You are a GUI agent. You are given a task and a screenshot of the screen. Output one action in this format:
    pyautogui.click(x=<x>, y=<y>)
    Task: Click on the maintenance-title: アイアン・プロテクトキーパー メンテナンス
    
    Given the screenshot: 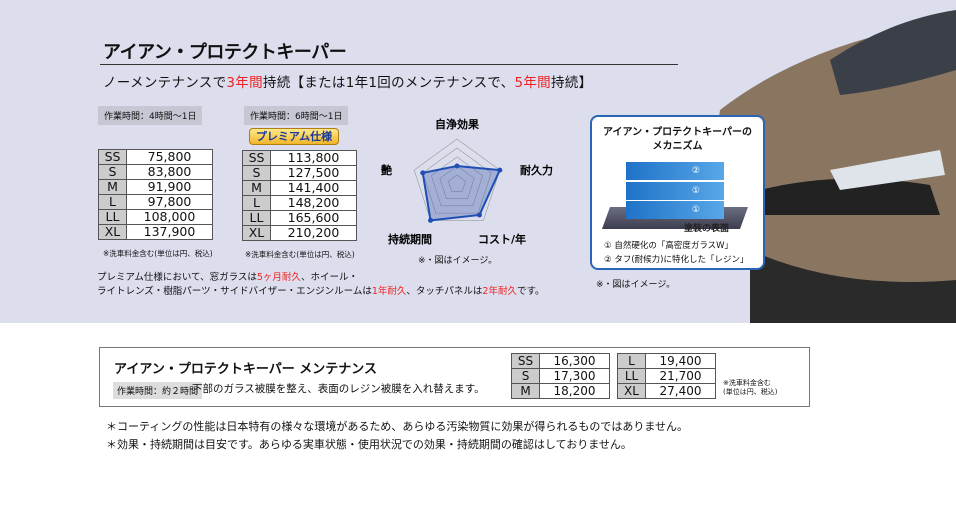 What is the action you would take?
    pyautogui.click(x=245, y=369)
    